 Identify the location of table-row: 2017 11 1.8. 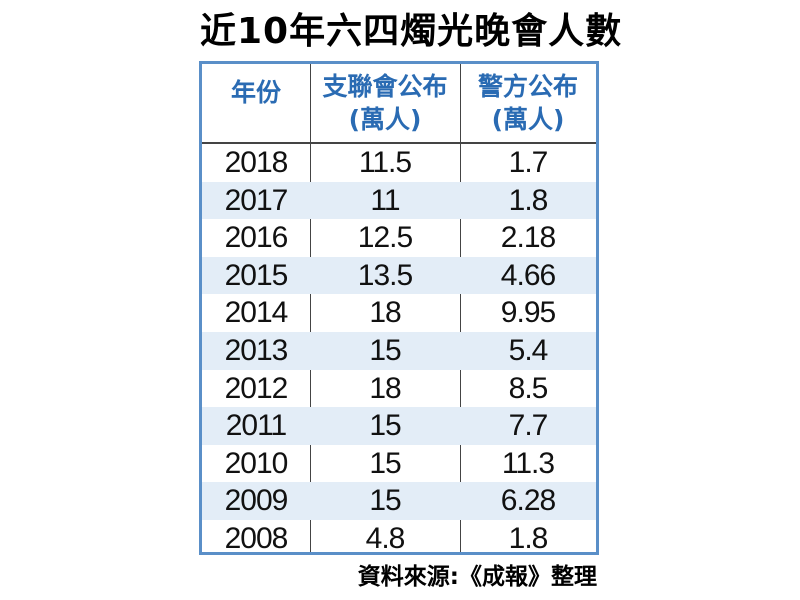
(399, 200).